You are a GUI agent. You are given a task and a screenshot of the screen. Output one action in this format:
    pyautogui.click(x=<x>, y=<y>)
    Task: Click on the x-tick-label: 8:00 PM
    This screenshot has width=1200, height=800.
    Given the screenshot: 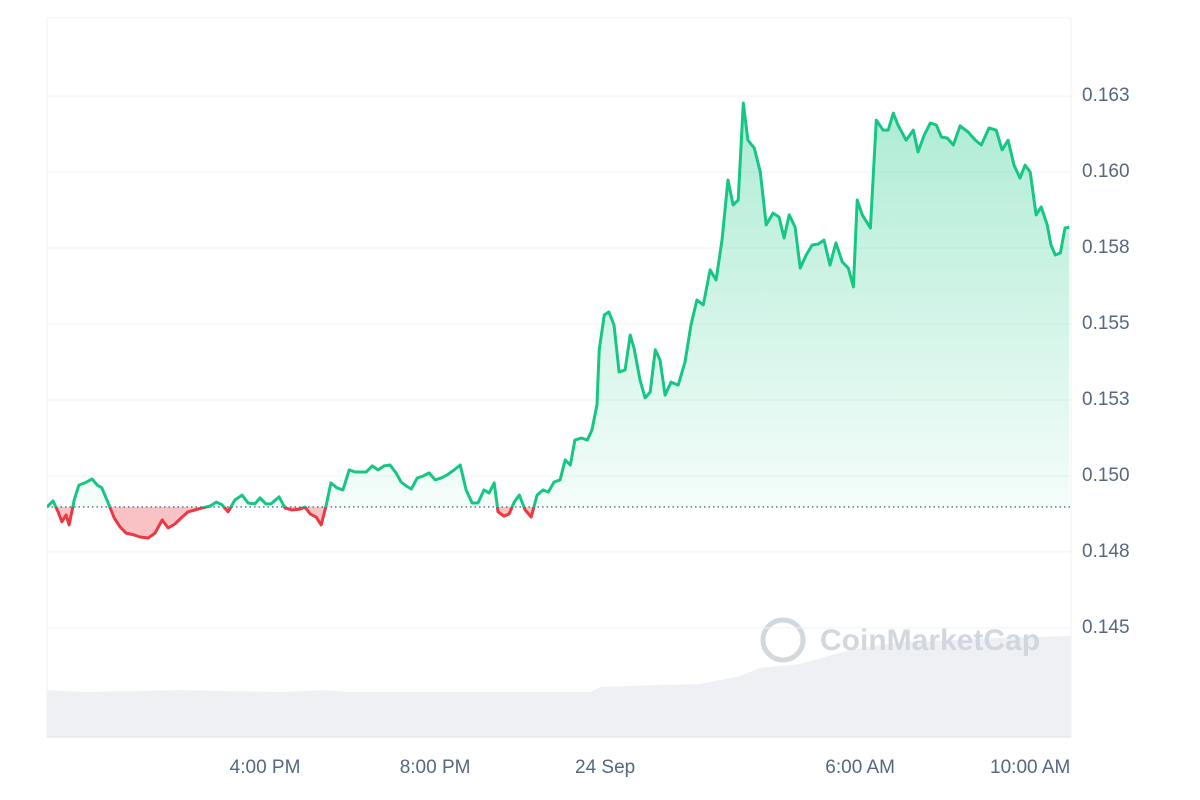 What is the action you would take?
    pyautogui.click(x=435, y=767)
    